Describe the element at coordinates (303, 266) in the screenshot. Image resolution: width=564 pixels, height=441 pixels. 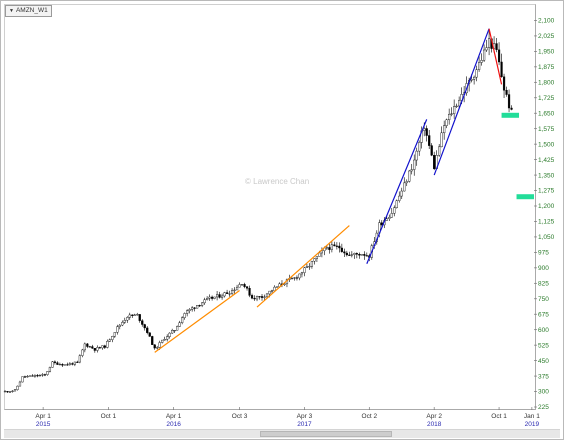
I see `trend-line-orange` at that location.